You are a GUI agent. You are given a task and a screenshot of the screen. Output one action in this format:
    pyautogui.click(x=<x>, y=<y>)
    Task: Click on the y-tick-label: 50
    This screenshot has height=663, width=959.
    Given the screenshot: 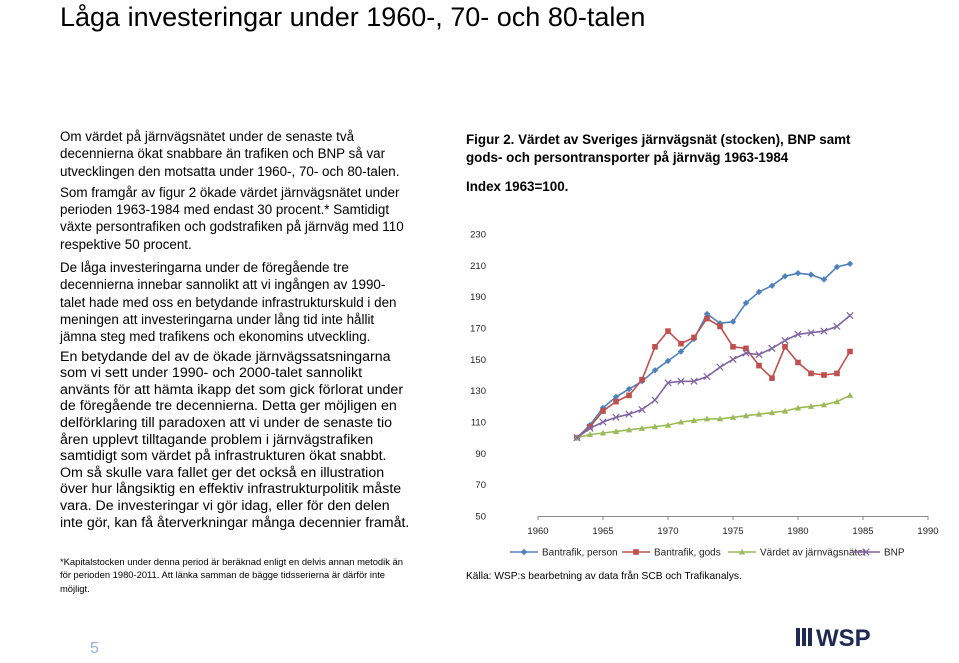 What is the action you would take?
    pyautogui.click(x=480, y=517)
    